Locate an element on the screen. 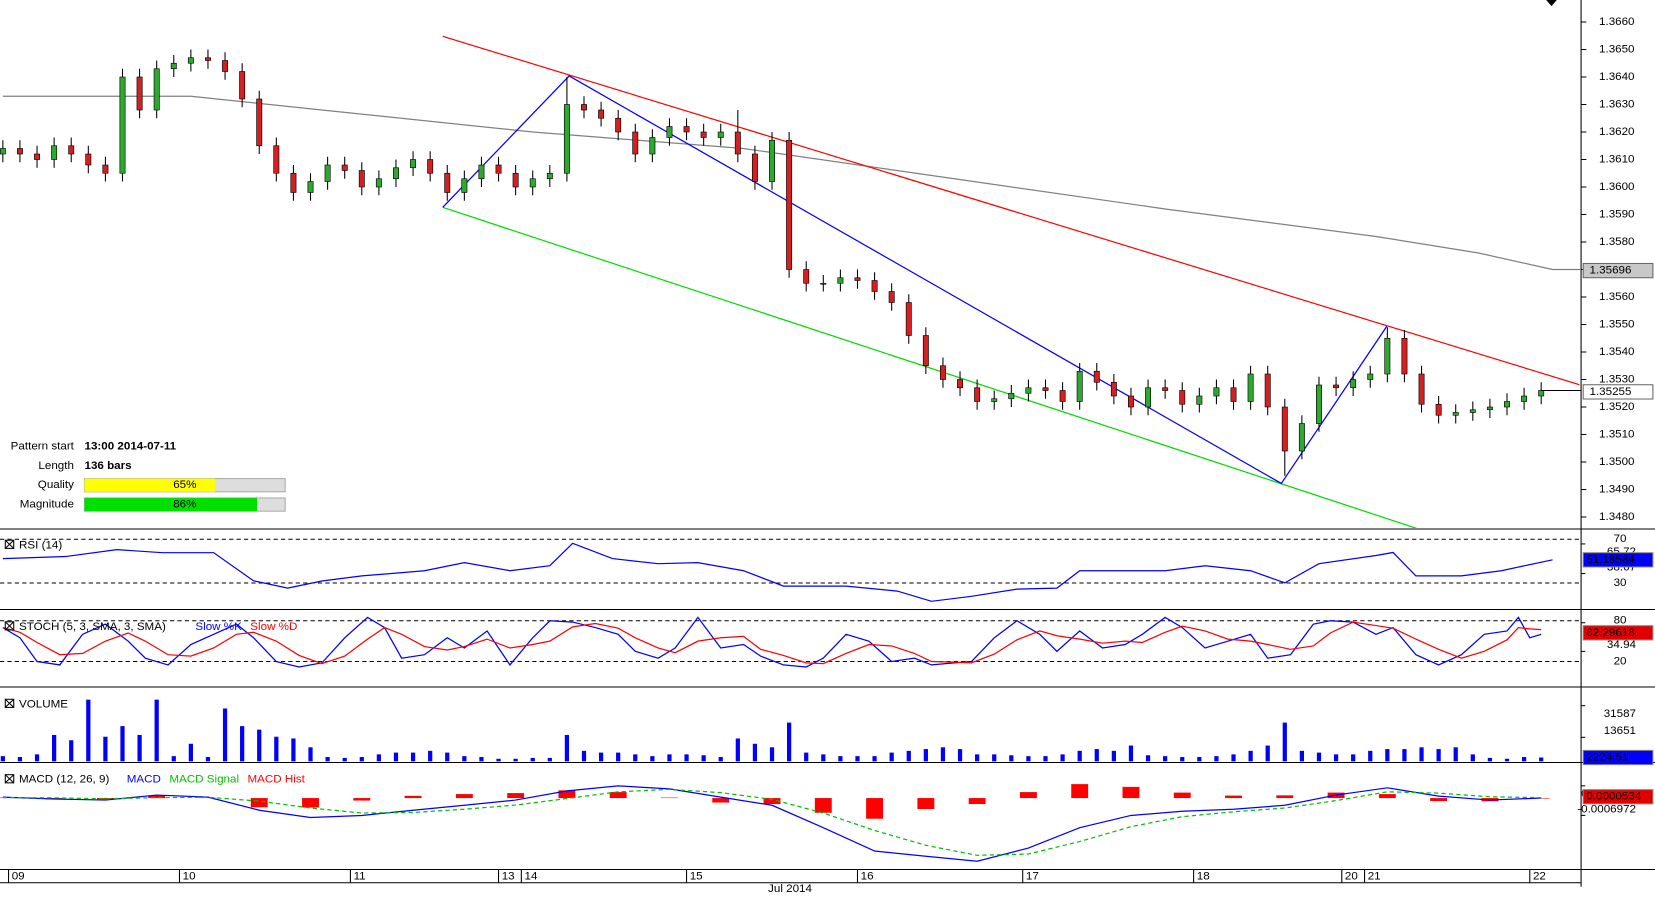  last-value-label: 51.18584 is located at coordinates (1610, 560).